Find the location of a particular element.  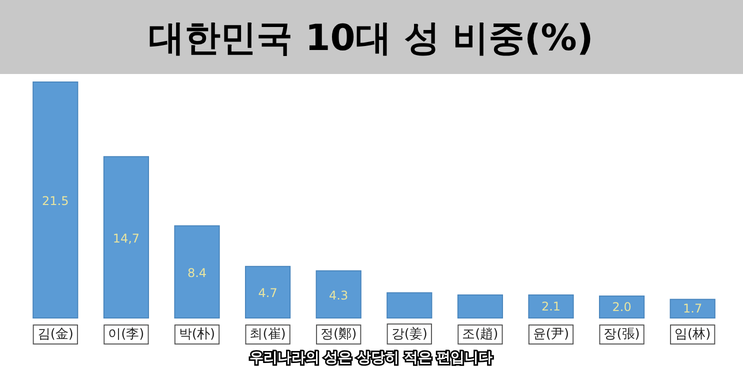

data-label: 1.7 is located at coordinates (692, 309).